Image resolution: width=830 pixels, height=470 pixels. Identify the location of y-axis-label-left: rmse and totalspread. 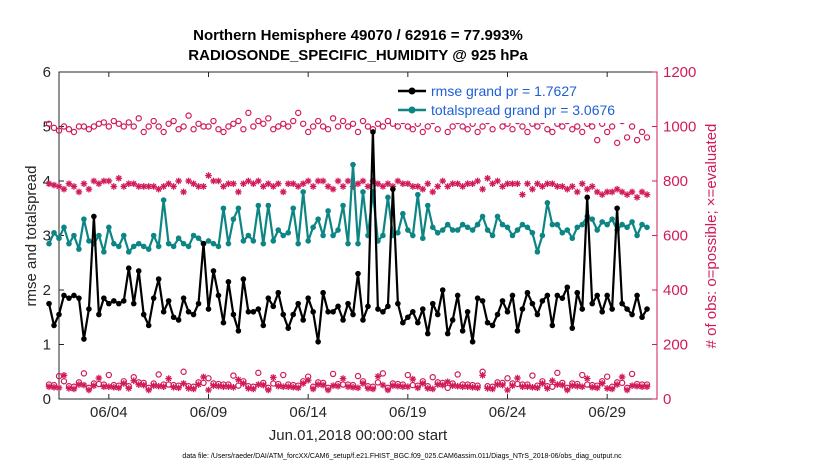
(31, 236).